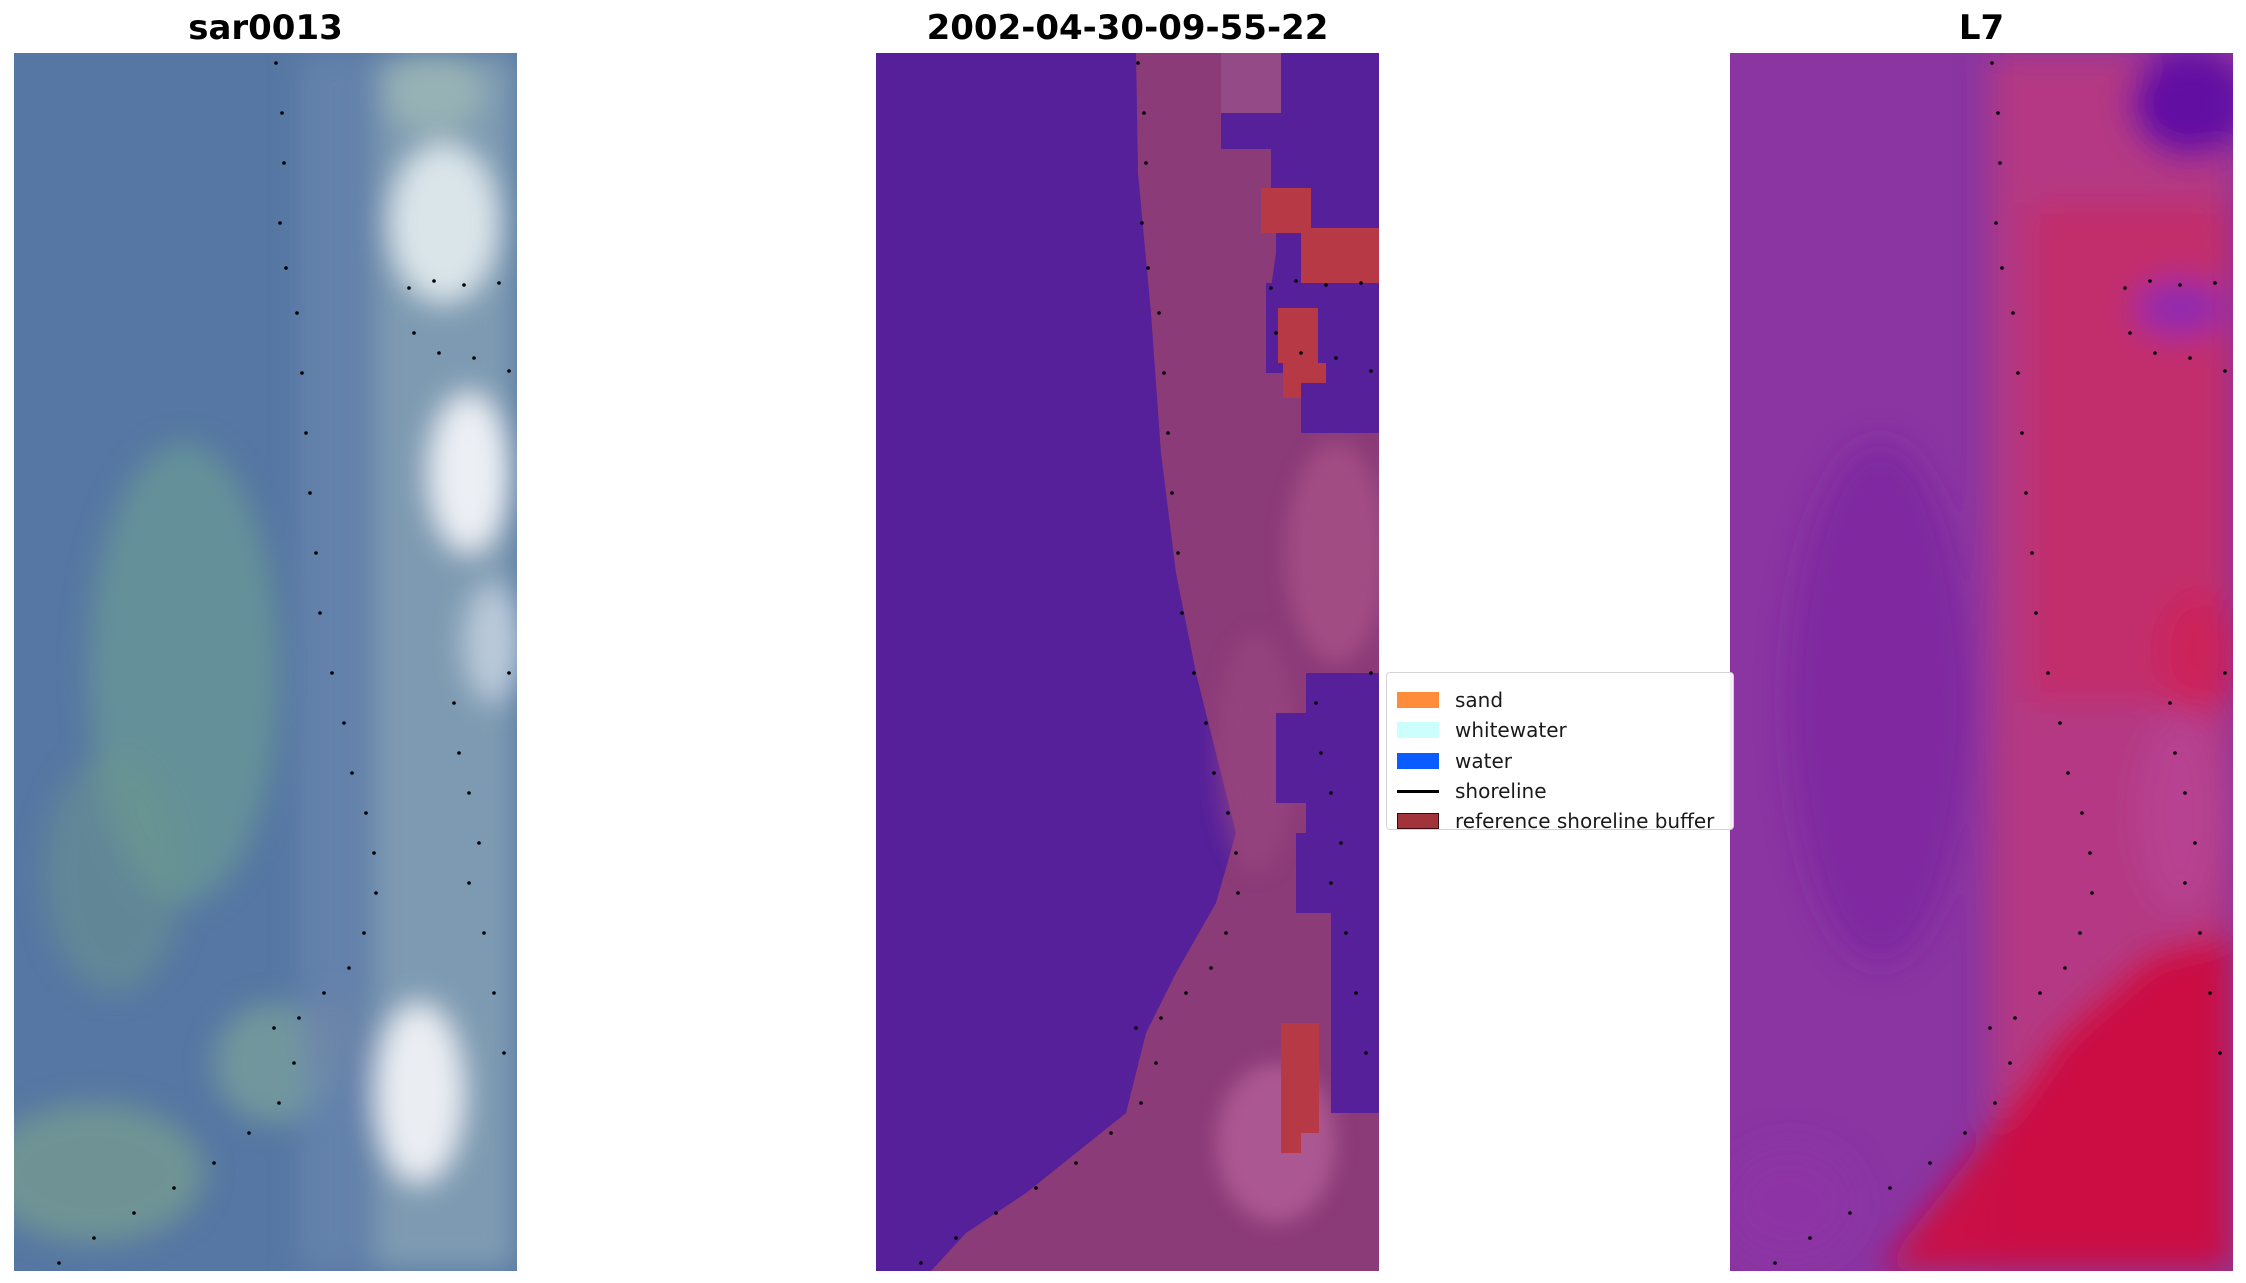  I want to click on legend-item-sand: sand, so click(1450, 700).